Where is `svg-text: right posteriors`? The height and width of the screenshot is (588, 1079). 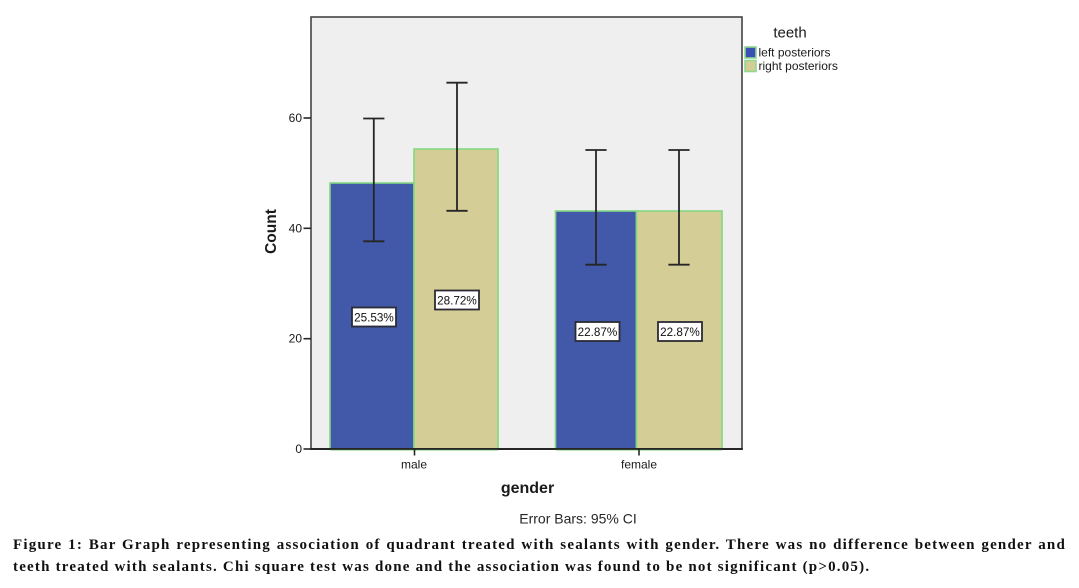 svg-text: right posteriors is located at coordinates (798, 66).